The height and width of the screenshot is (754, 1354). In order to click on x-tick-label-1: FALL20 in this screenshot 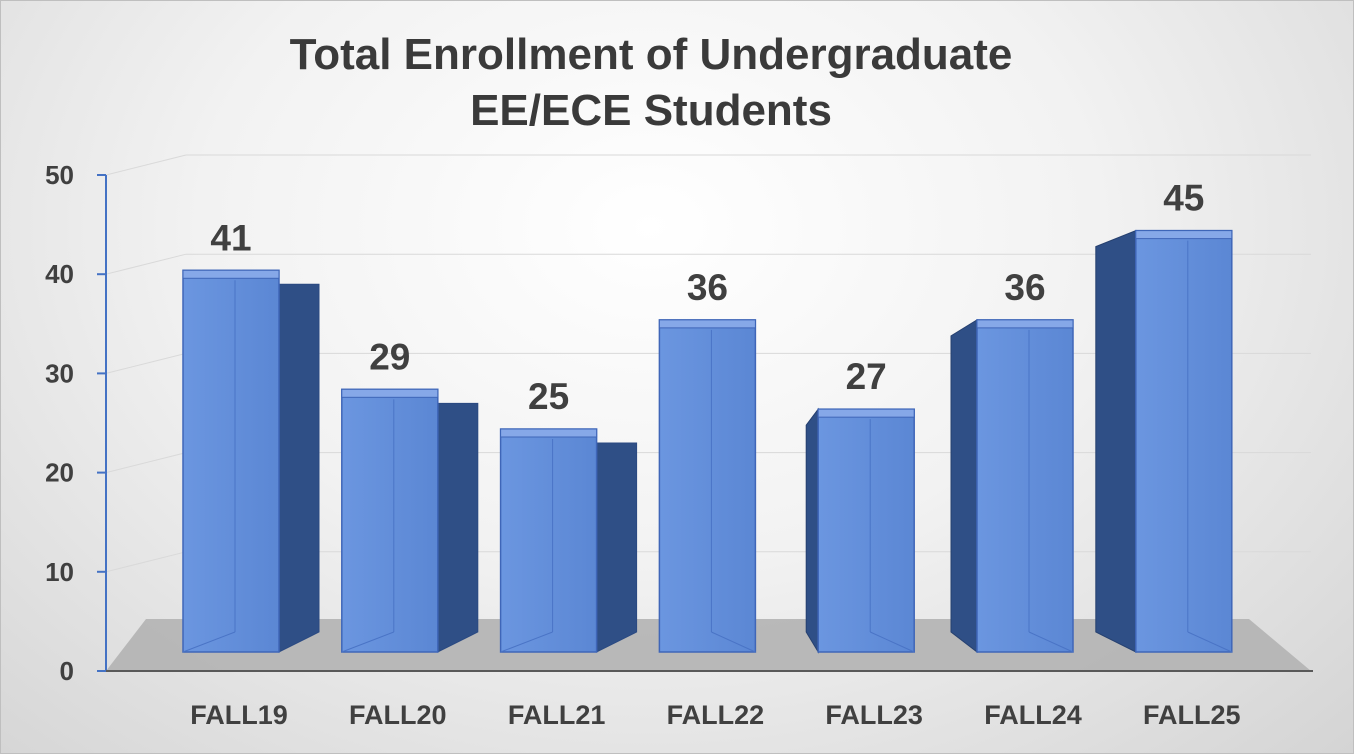, I will do `click(398, 715)`.